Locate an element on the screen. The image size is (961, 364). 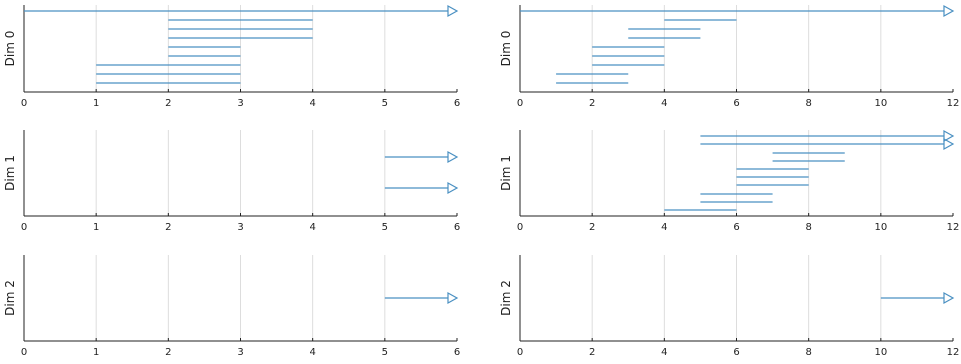
chart-panel-5: 0 1 2 3 4 5 6 Dim 2 is located at coordinates (231, 306).